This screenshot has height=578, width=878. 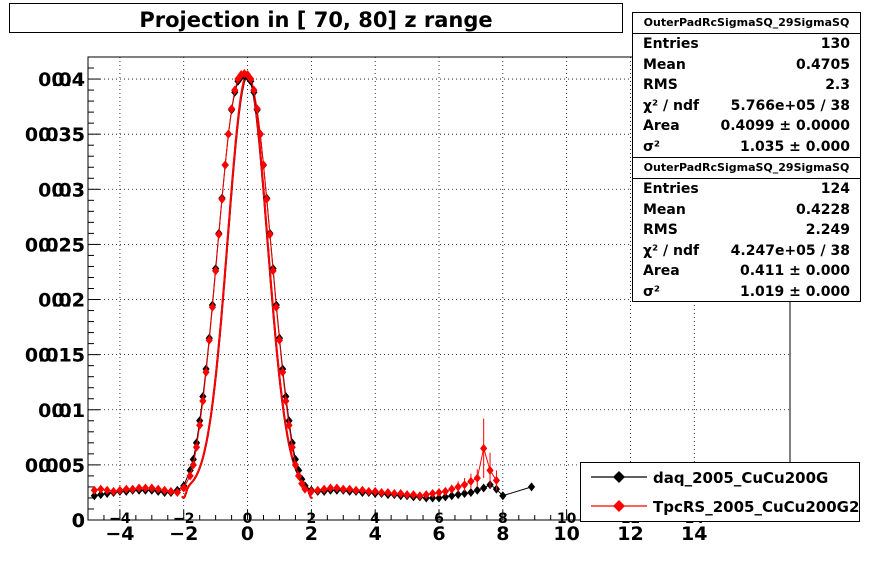 I want to click on y-tick-label-overlay: 0.35, so click(x=61, y=135).